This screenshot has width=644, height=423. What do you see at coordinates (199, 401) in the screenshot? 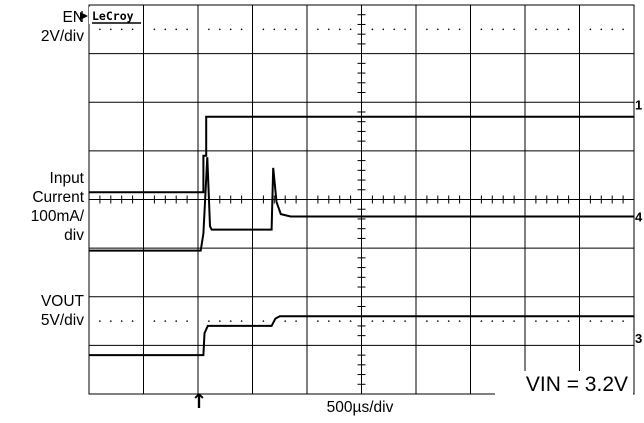
I see `trigger-arrow: ↑` at bounding box center [199, 401].